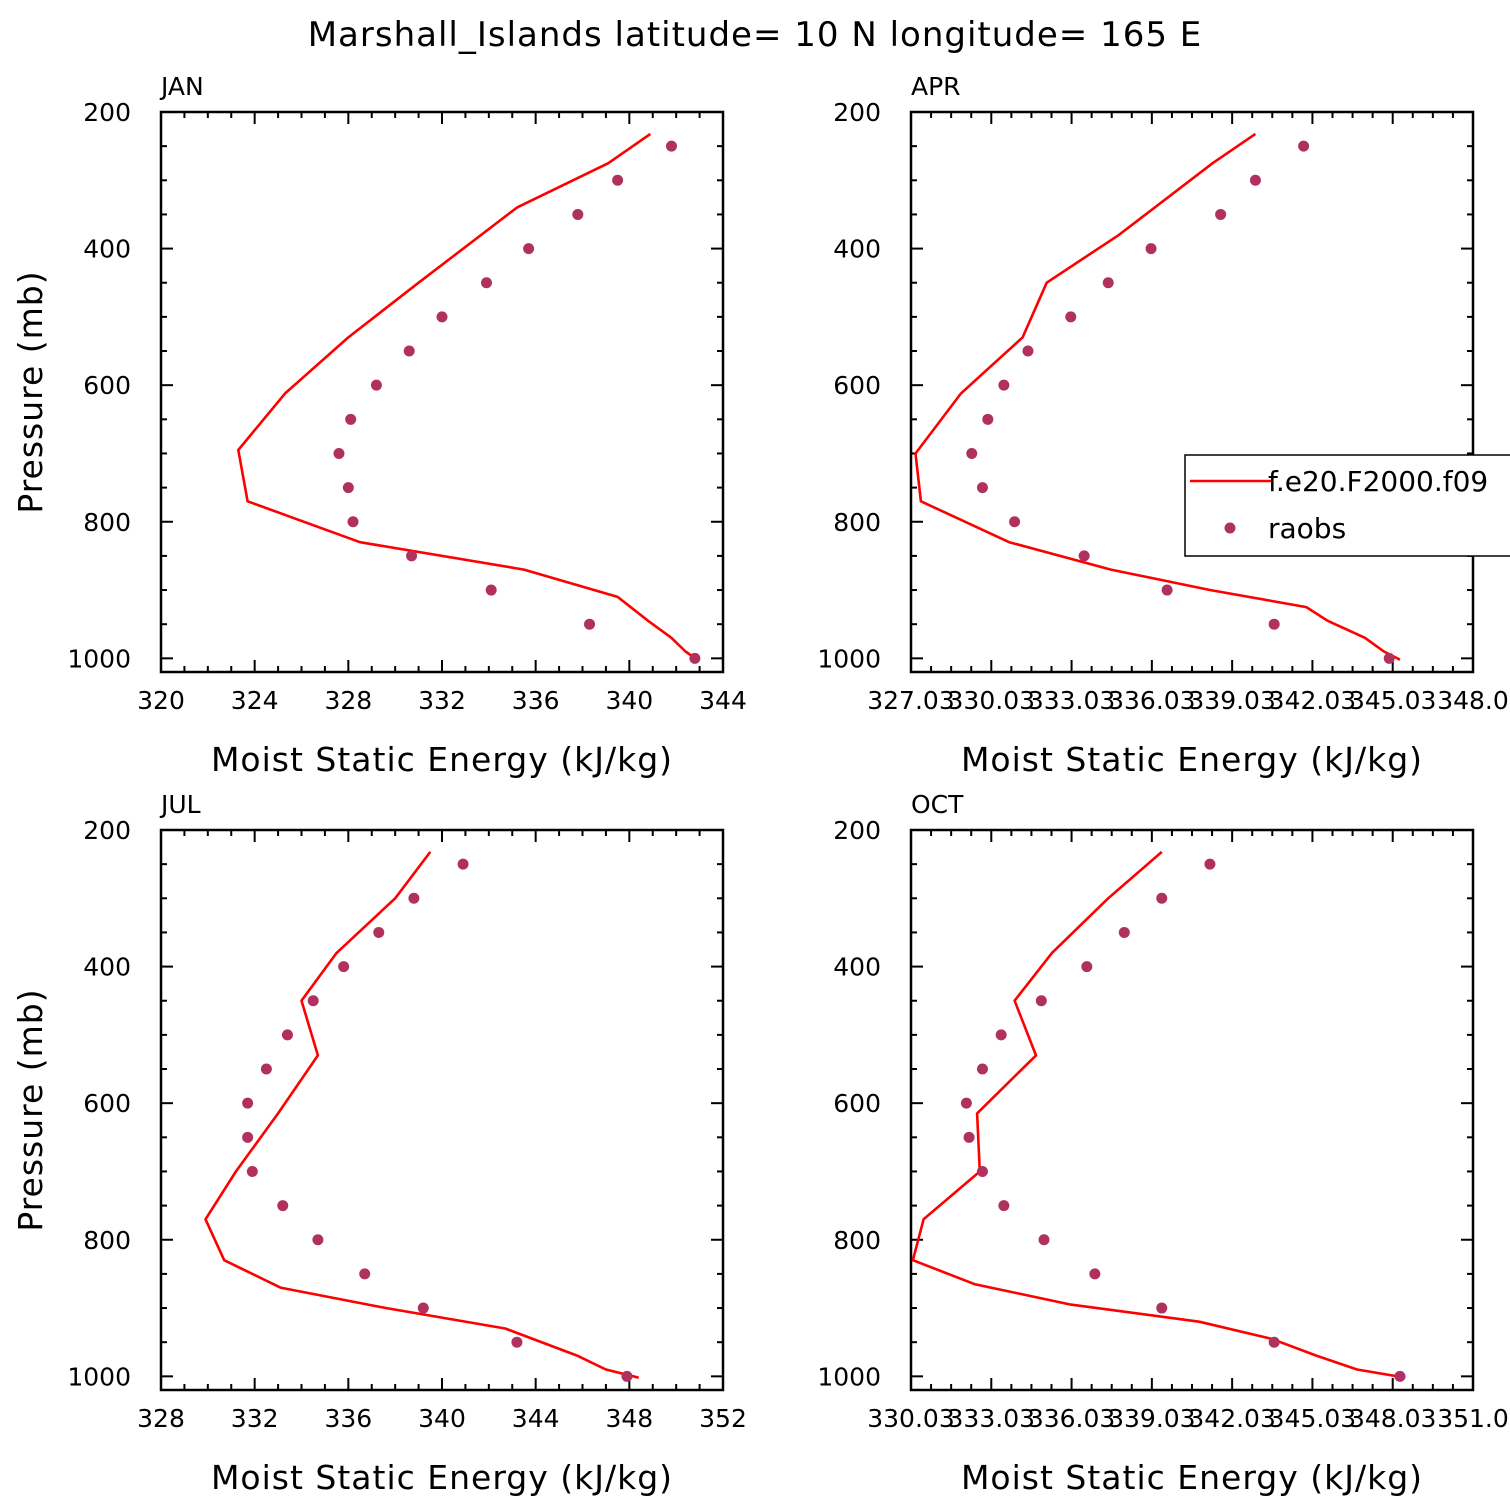 The height and width of the screenshot is (1510, 1510). I want to click on x-tick-label: 336.03, so click(1071, 1418).